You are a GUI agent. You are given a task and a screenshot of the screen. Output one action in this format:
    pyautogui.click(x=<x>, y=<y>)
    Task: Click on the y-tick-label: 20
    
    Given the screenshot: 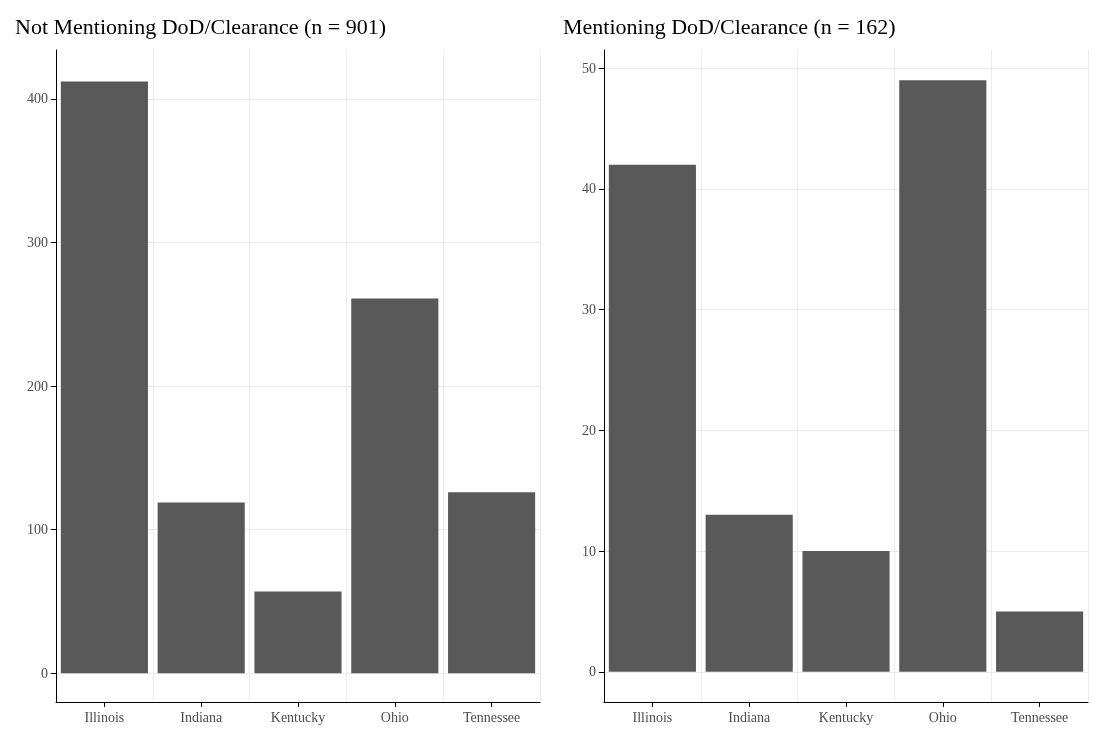 What is the action you would take?
    pyautogui.click(x=589, y=430)
    